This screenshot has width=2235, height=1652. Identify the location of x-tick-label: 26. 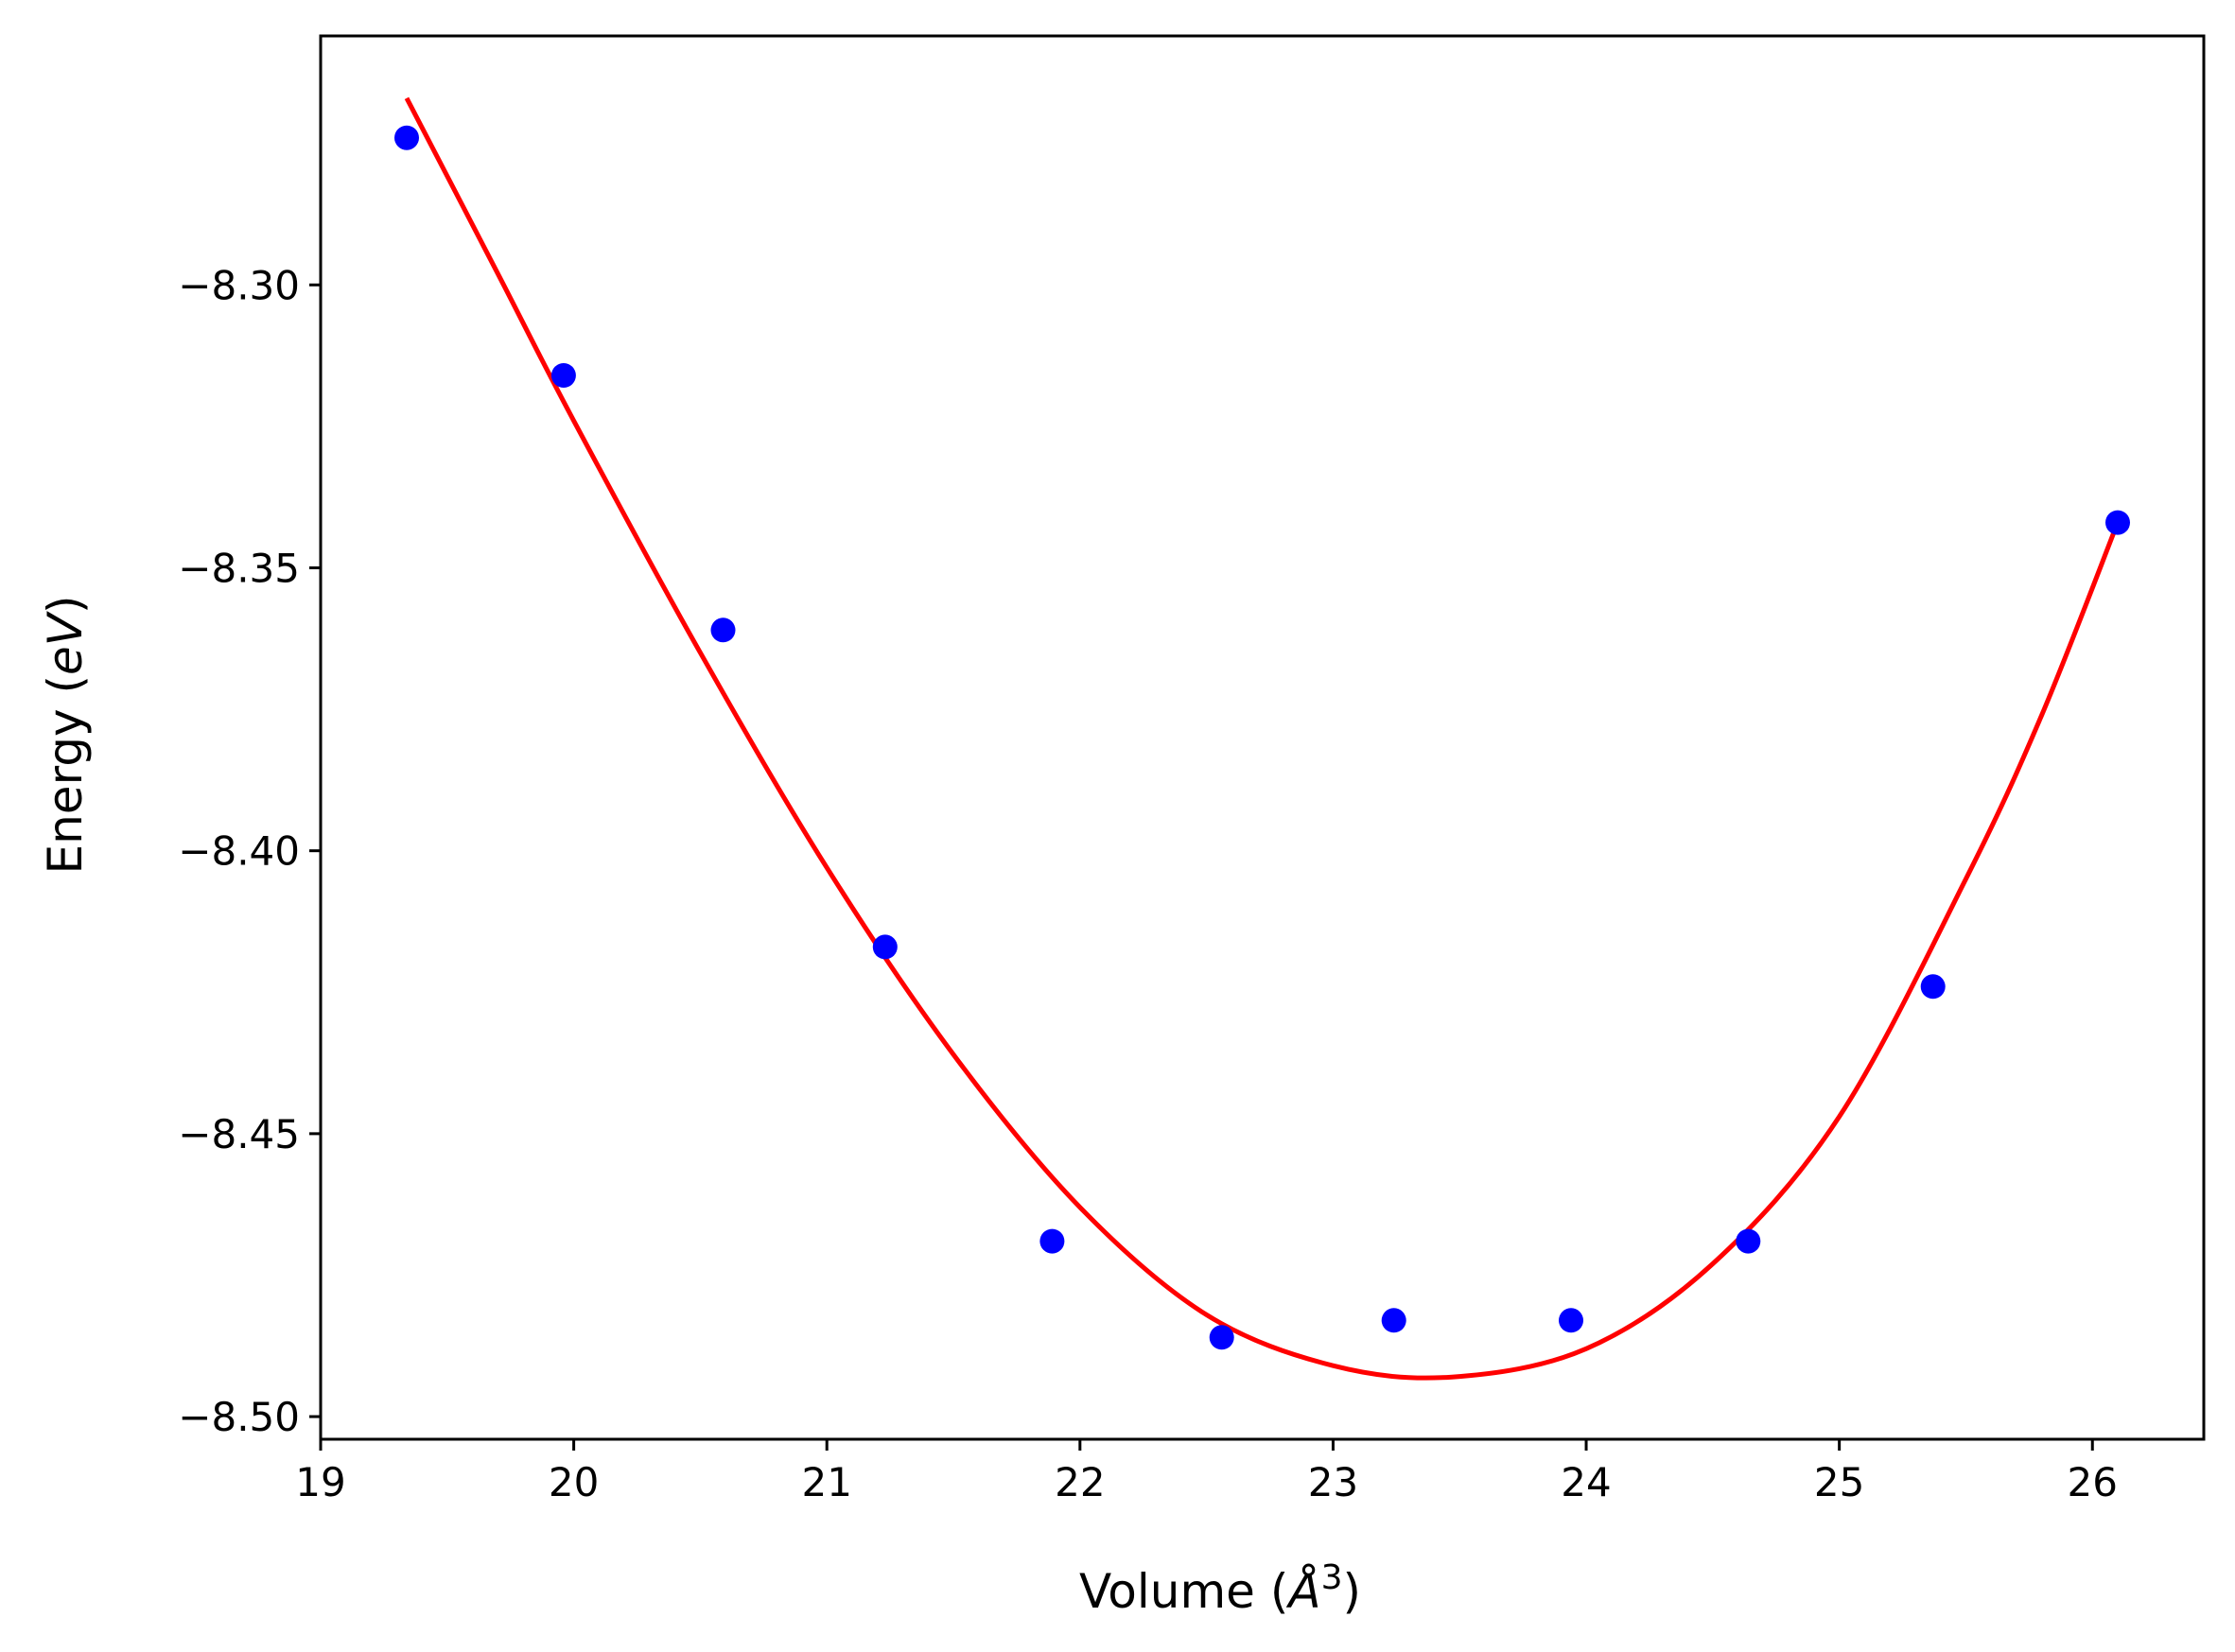
(2093, 1482).